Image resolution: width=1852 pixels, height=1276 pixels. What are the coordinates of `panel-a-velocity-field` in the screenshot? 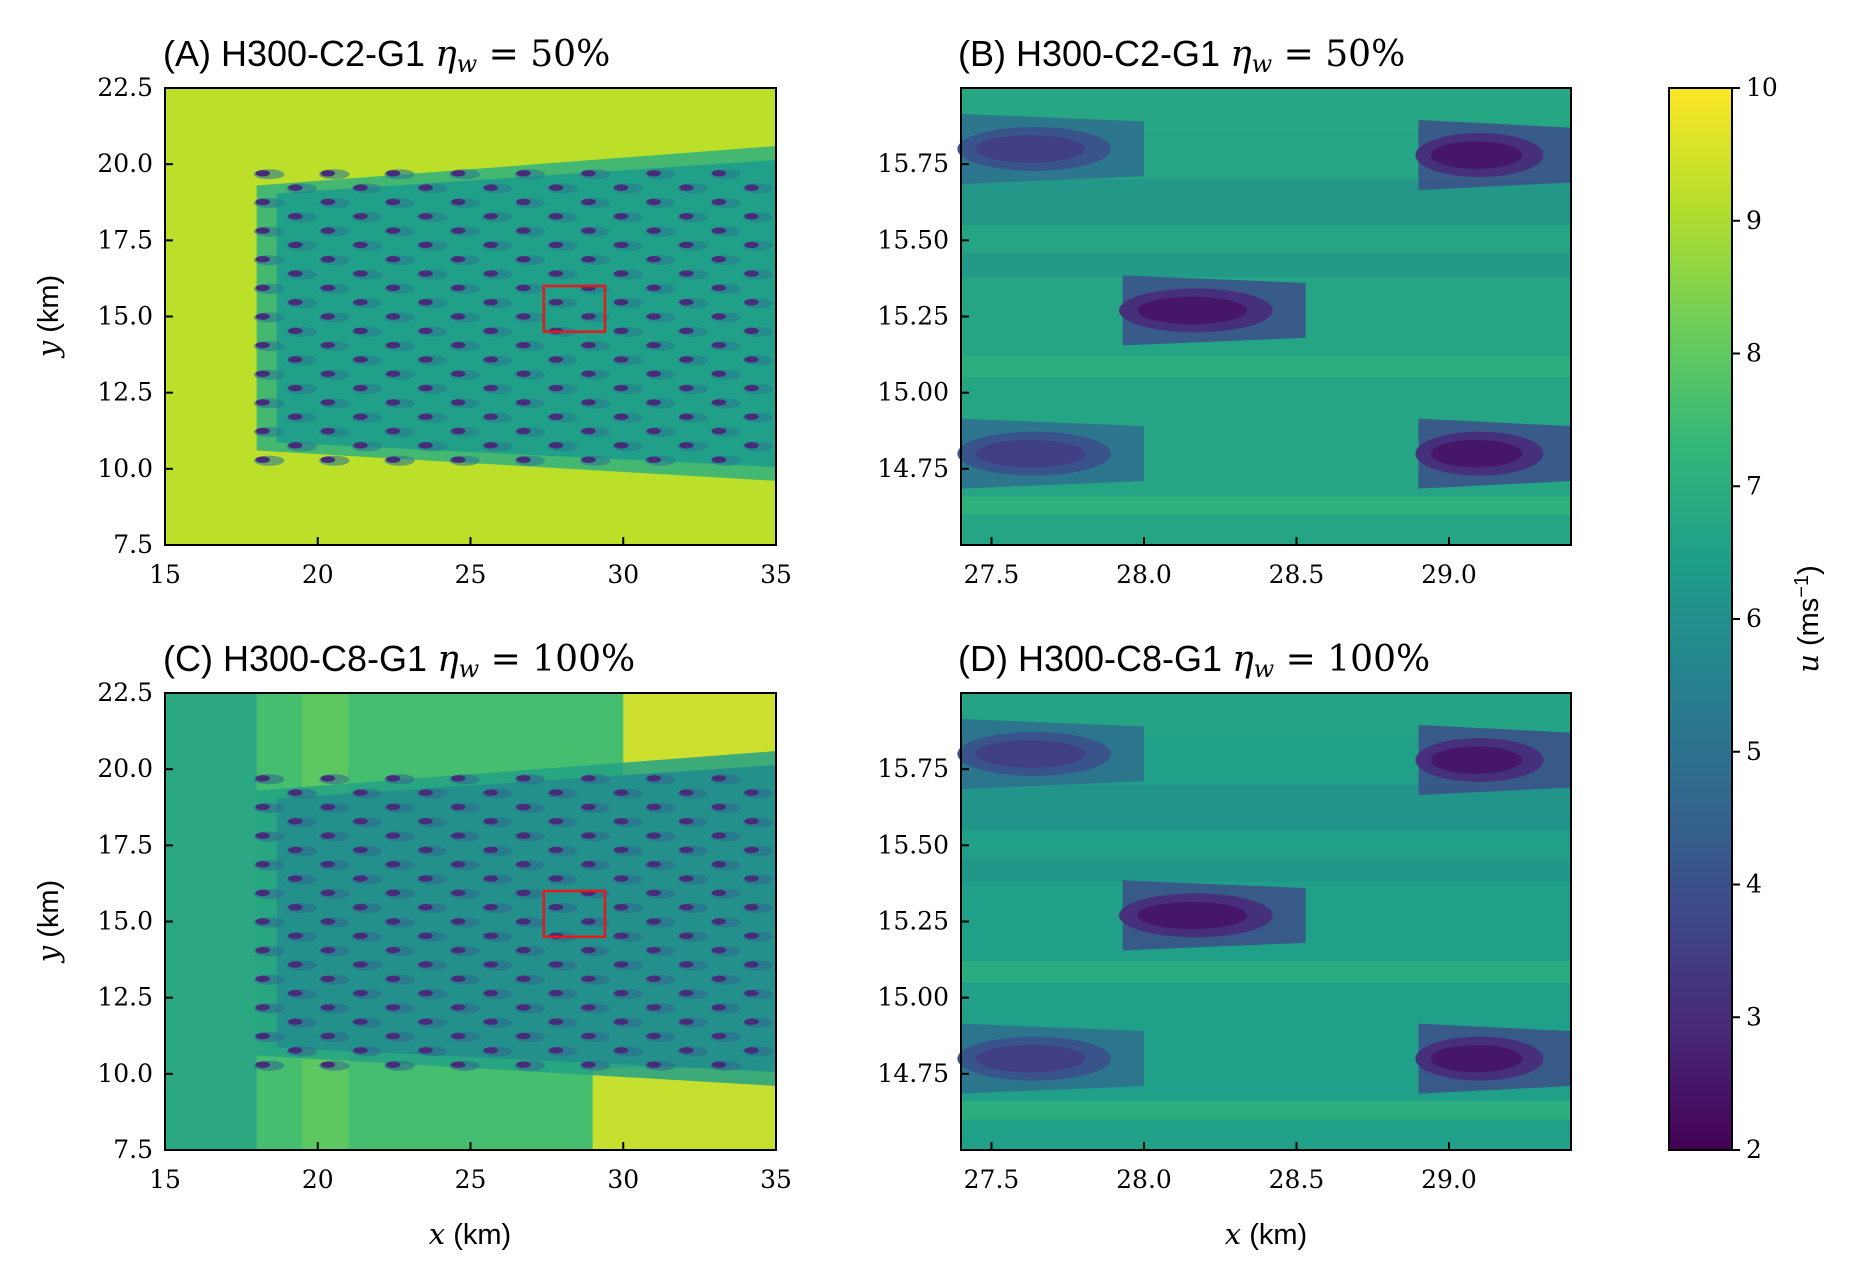 It's located at (470, 316).